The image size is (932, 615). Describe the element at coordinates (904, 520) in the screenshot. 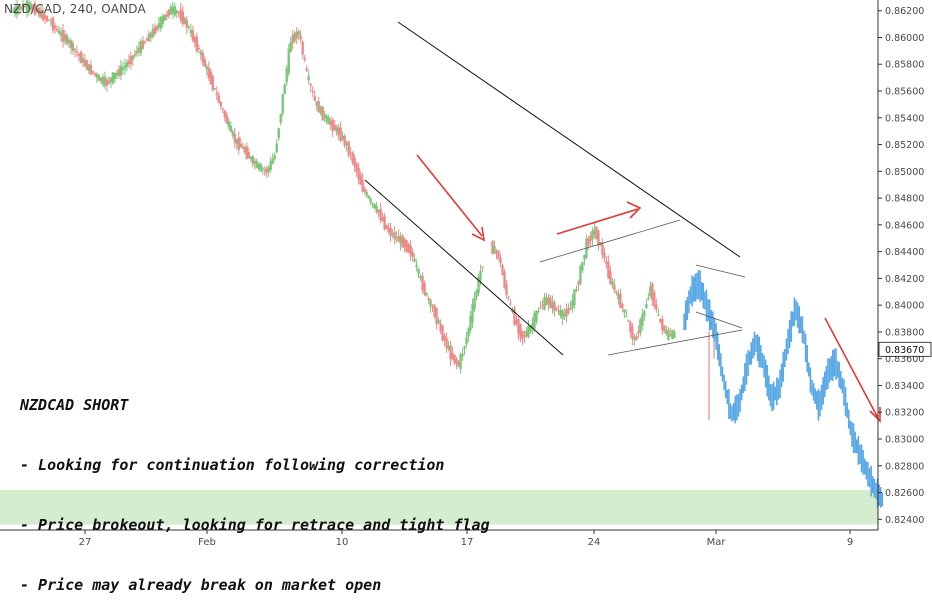

I see `y-tick-label: 0.82400` at that location.